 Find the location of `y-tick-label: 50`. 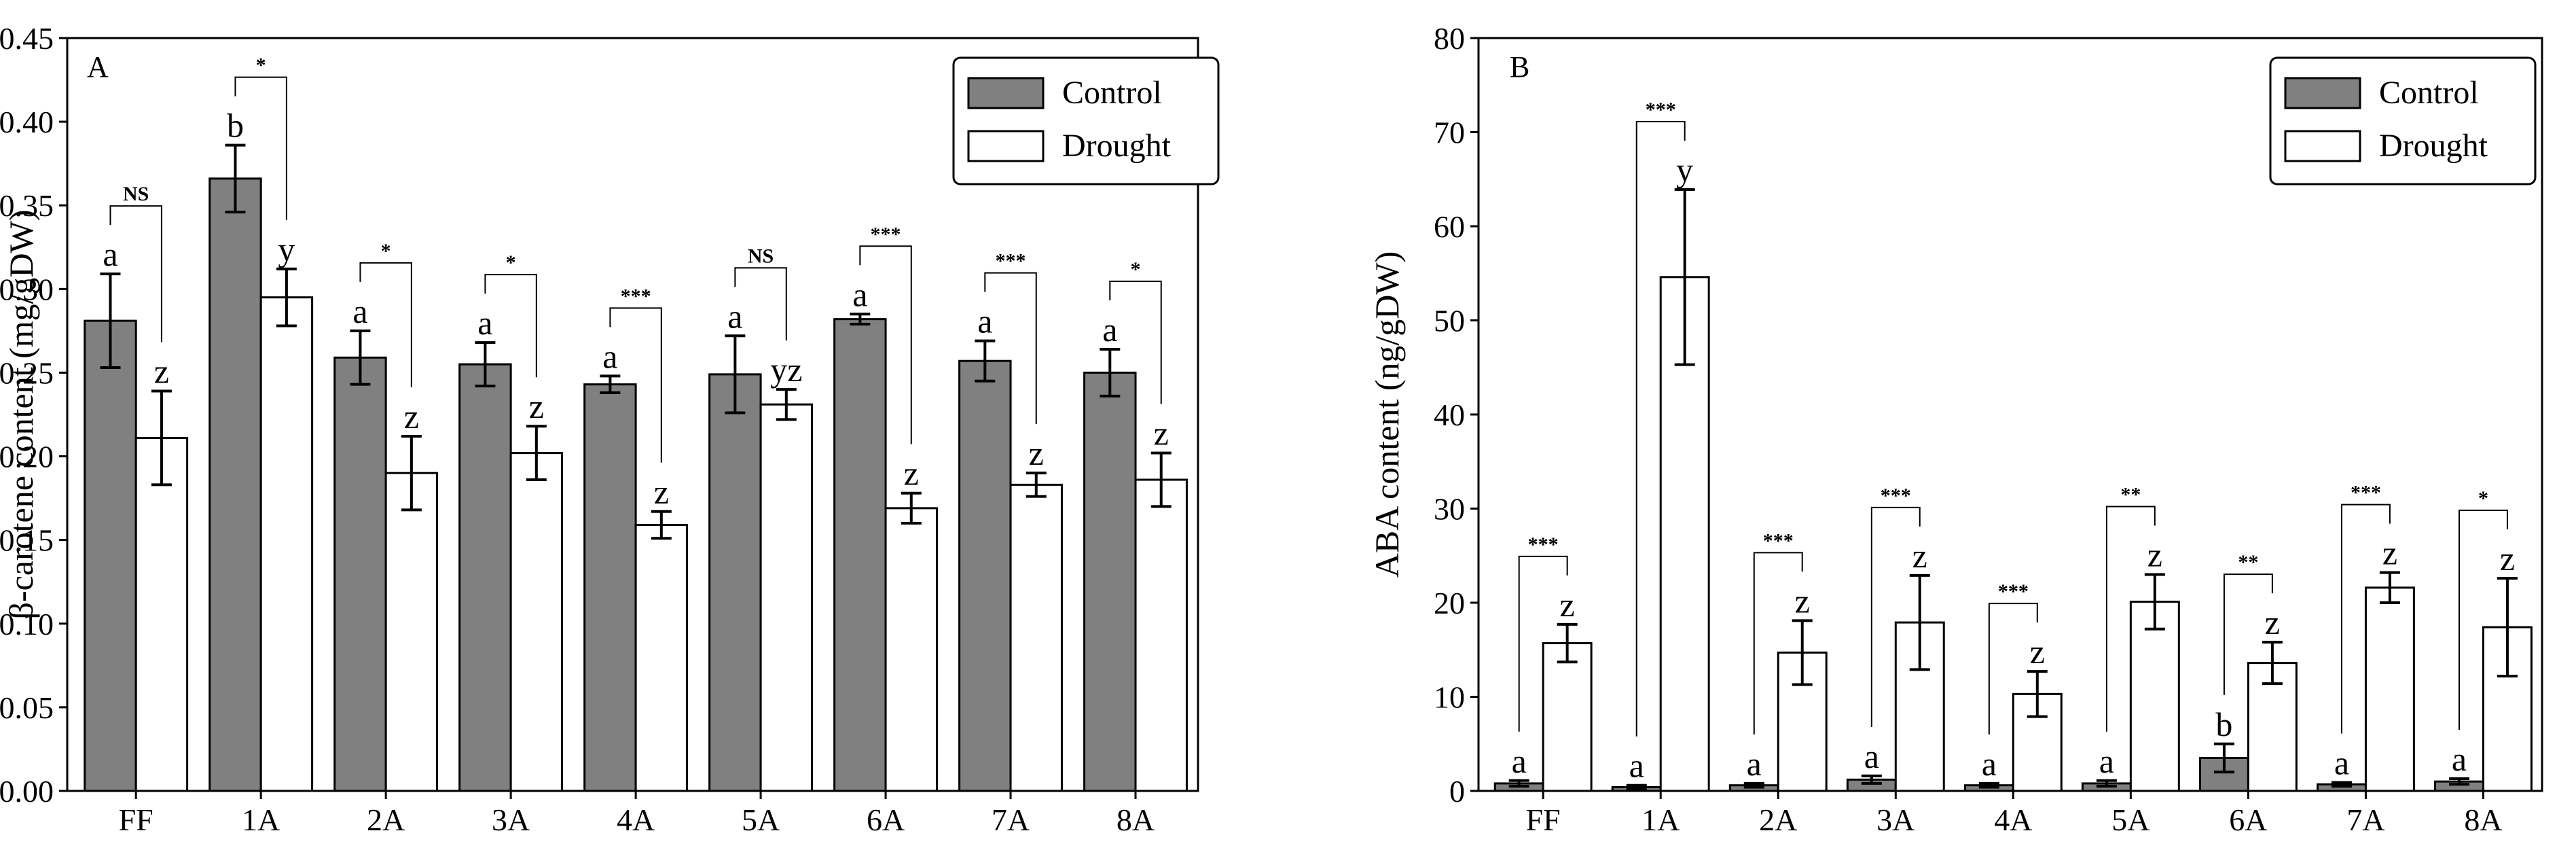

y-tick-label: 50 is located at coordinates (1449, 321).